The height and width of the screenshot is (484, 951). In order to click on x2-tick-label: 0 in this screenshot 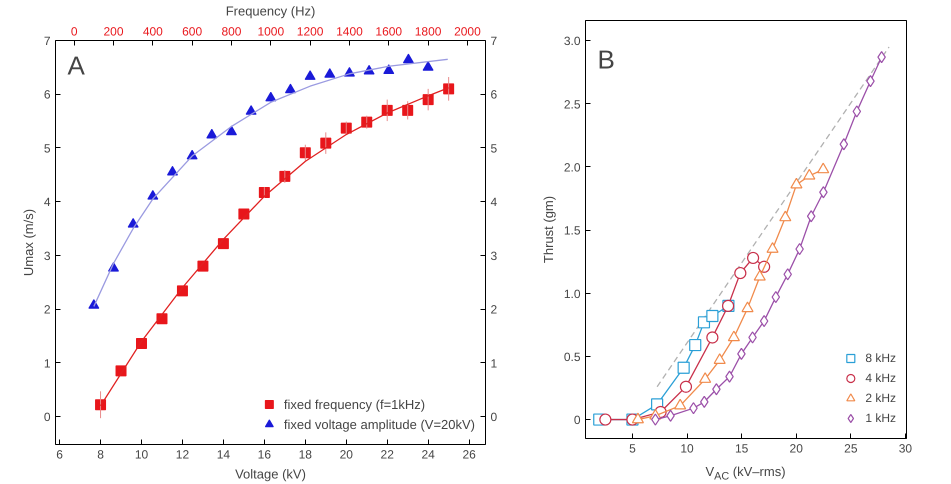, I will do `click(74, 31)`.